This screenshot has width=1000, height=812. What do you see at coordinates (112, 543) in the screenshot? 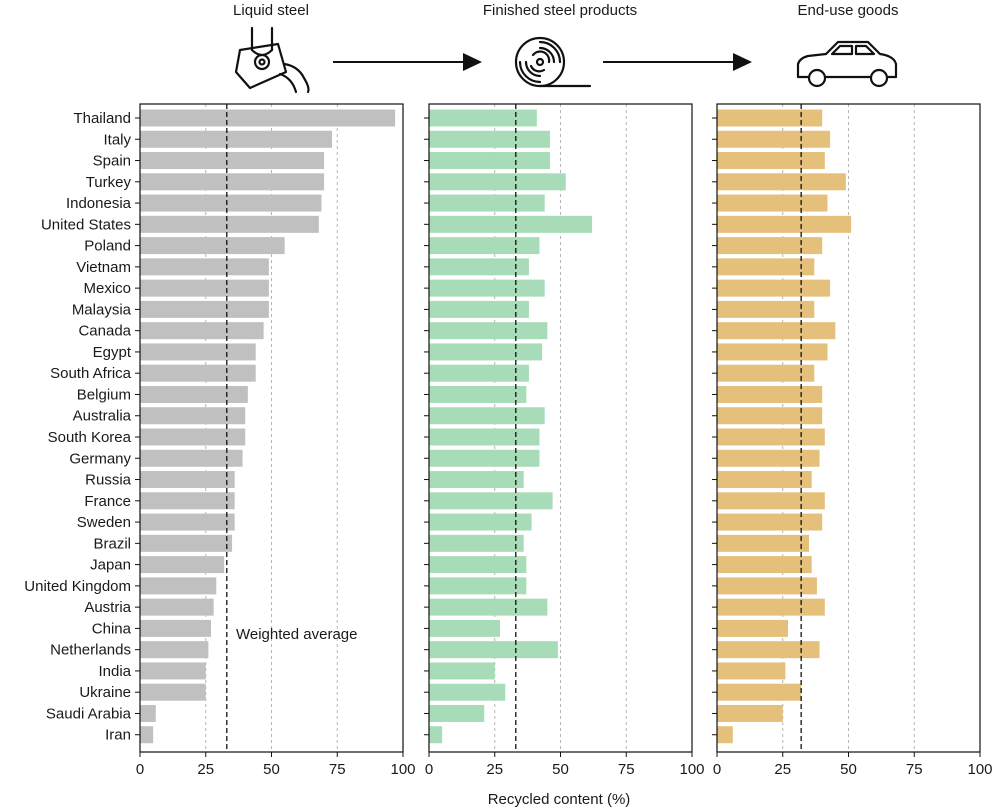
I see `category-label-brazil: Brazil` at bounding box center [112, 543].